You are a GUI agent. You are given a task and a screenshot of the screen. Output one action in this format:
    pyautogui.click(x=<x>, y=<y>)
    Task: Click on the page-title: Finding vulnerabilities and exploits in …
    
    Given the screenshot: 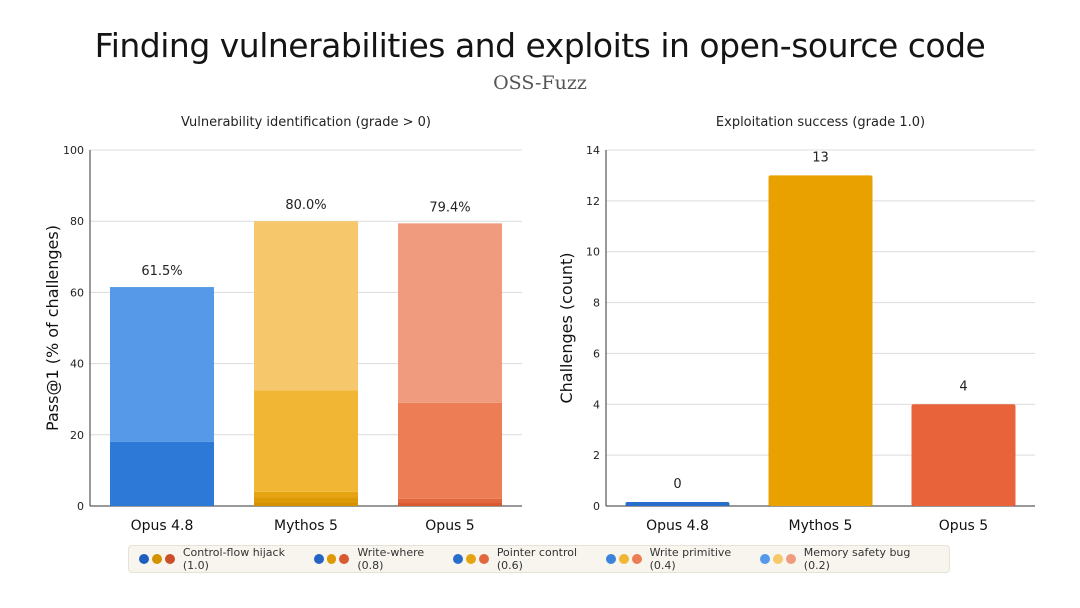 What is the action you would take?
    pyautogui.click(x=540, y=45)
    